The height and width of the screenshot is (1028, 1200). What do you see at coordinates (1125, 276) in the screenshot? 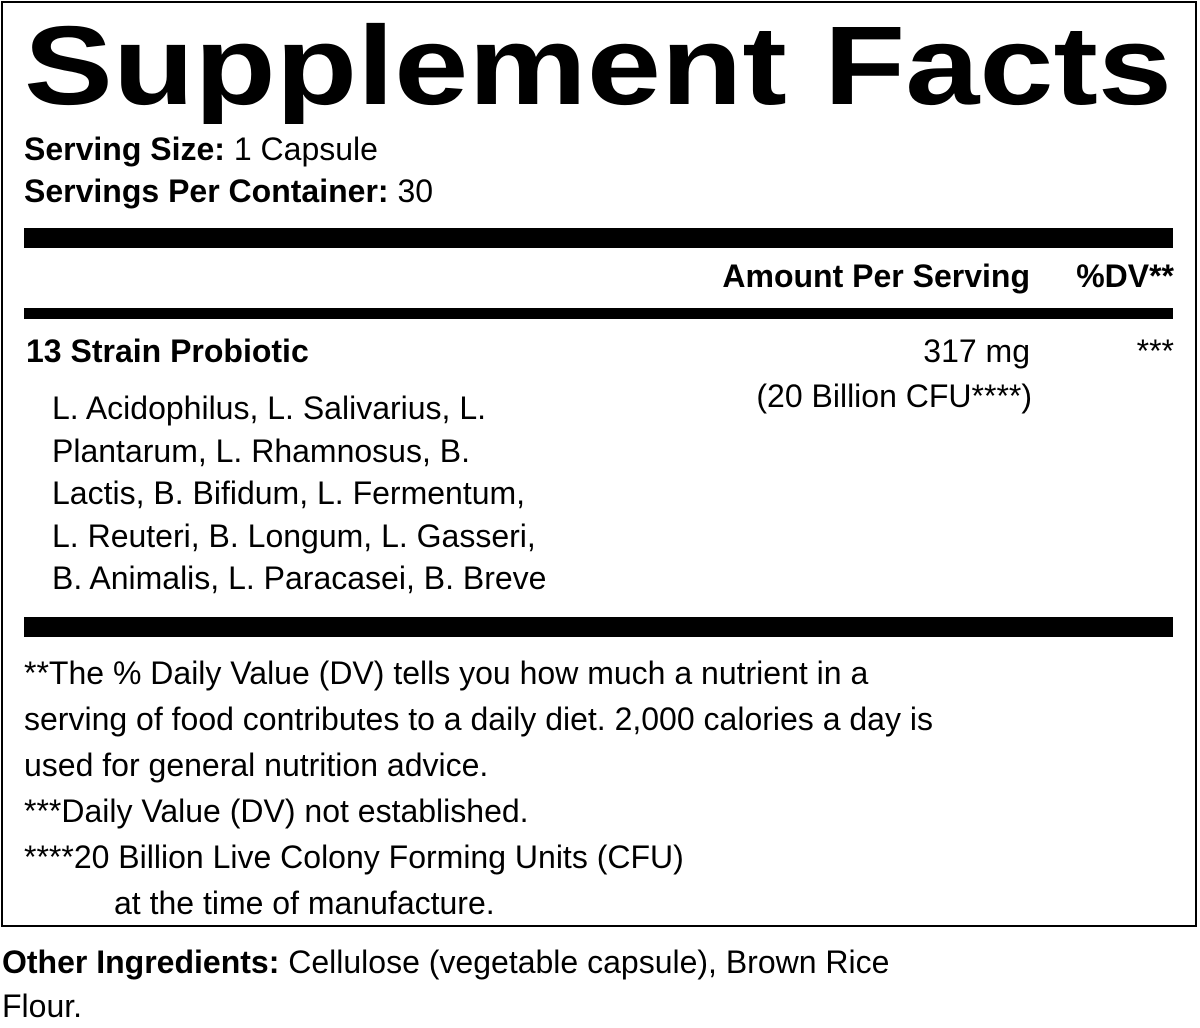
I see `dv-header: %DV**` at bounding box center [1125, 276].